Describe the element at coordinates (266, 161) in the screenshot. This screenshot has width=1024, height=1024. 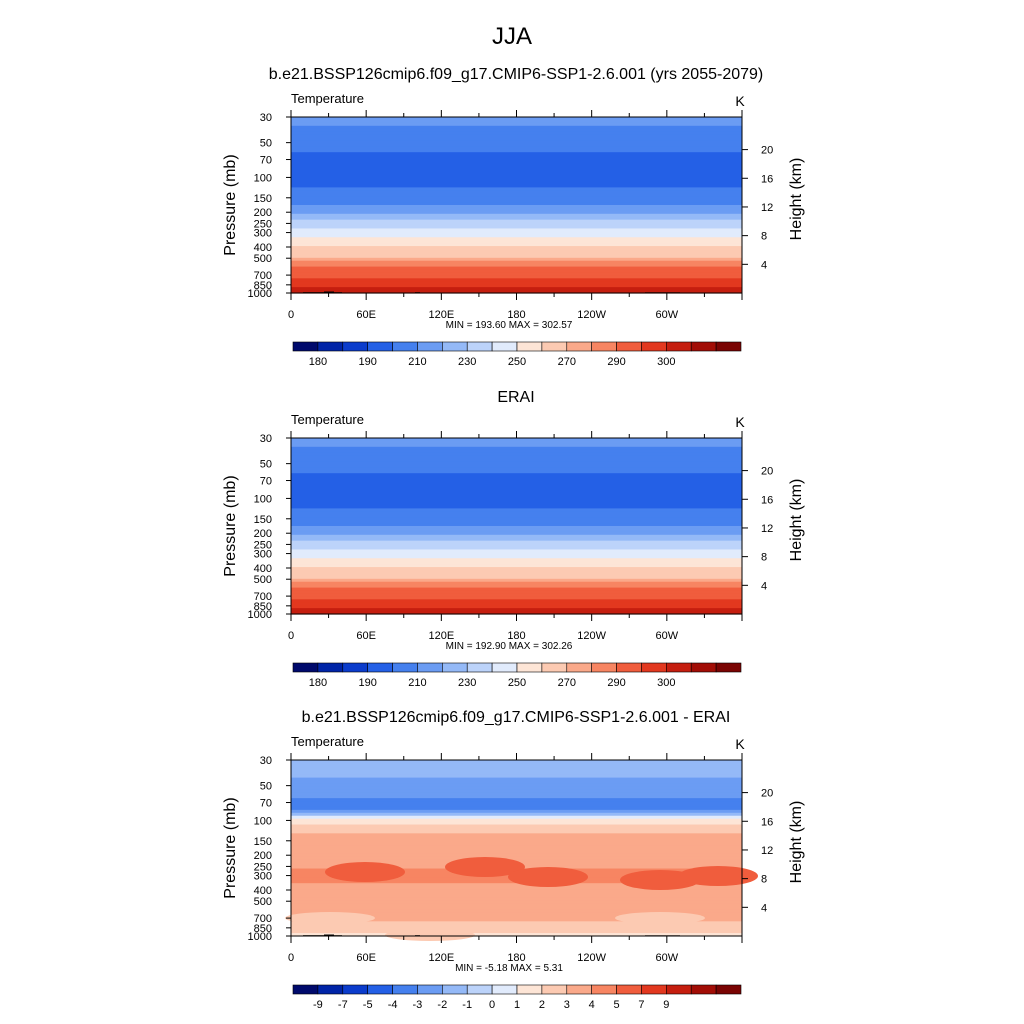
I see `pressure-tick-label: 70` at that location.